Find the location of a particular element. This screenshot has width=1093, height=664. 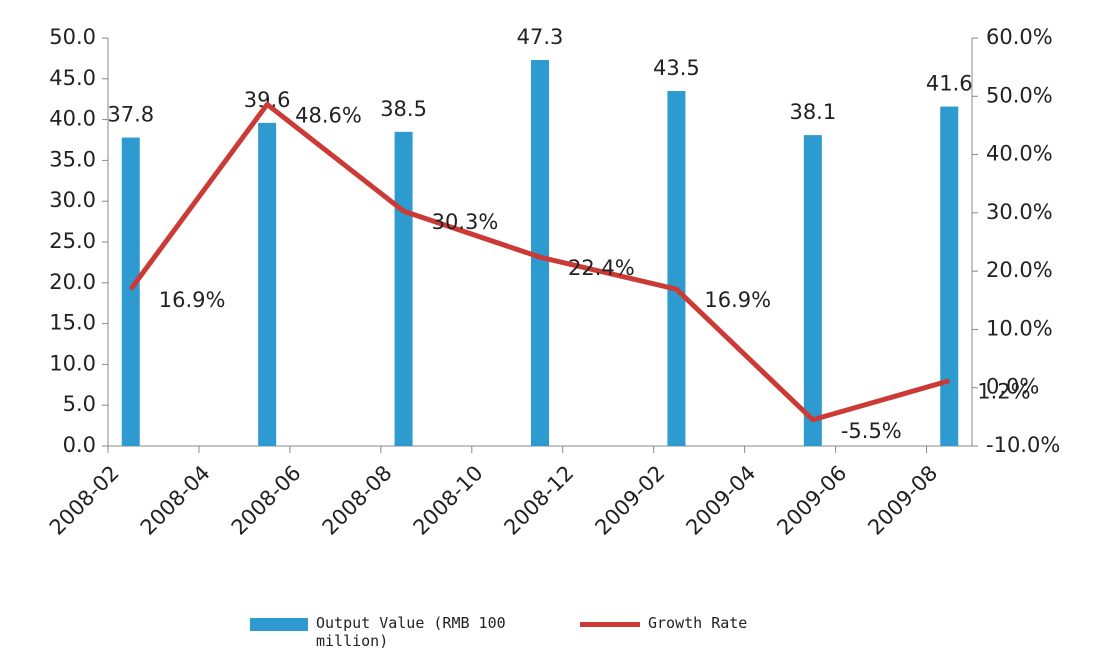

x-tick-label: 2009-02 is located at coordinates (629, 500).